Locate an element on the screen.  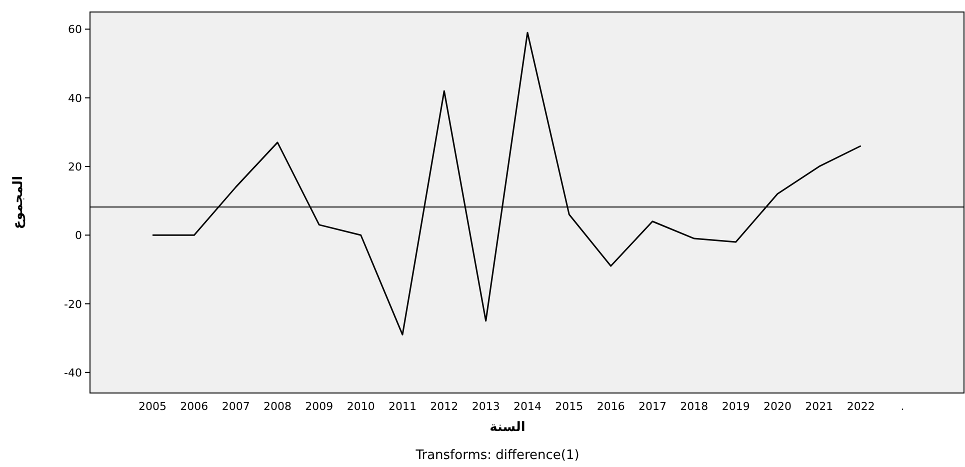
x-axis-title: السنة is located at coordinates (508, 427).